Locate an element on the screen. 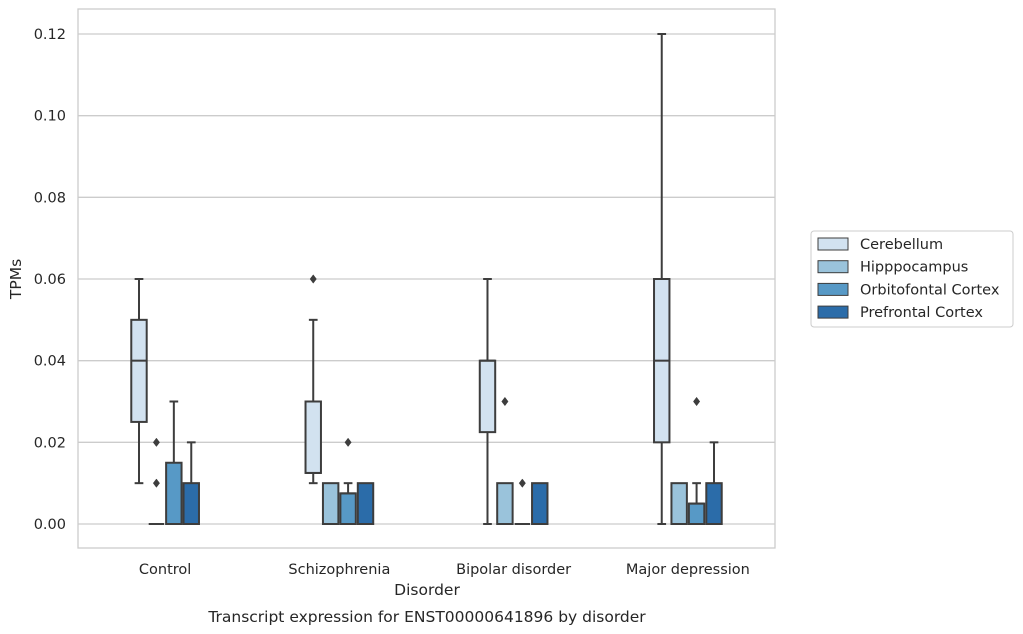 This screenshot has width=1023, height=634. y-tick-label: 0.10 is located at coordinates (50, 117).